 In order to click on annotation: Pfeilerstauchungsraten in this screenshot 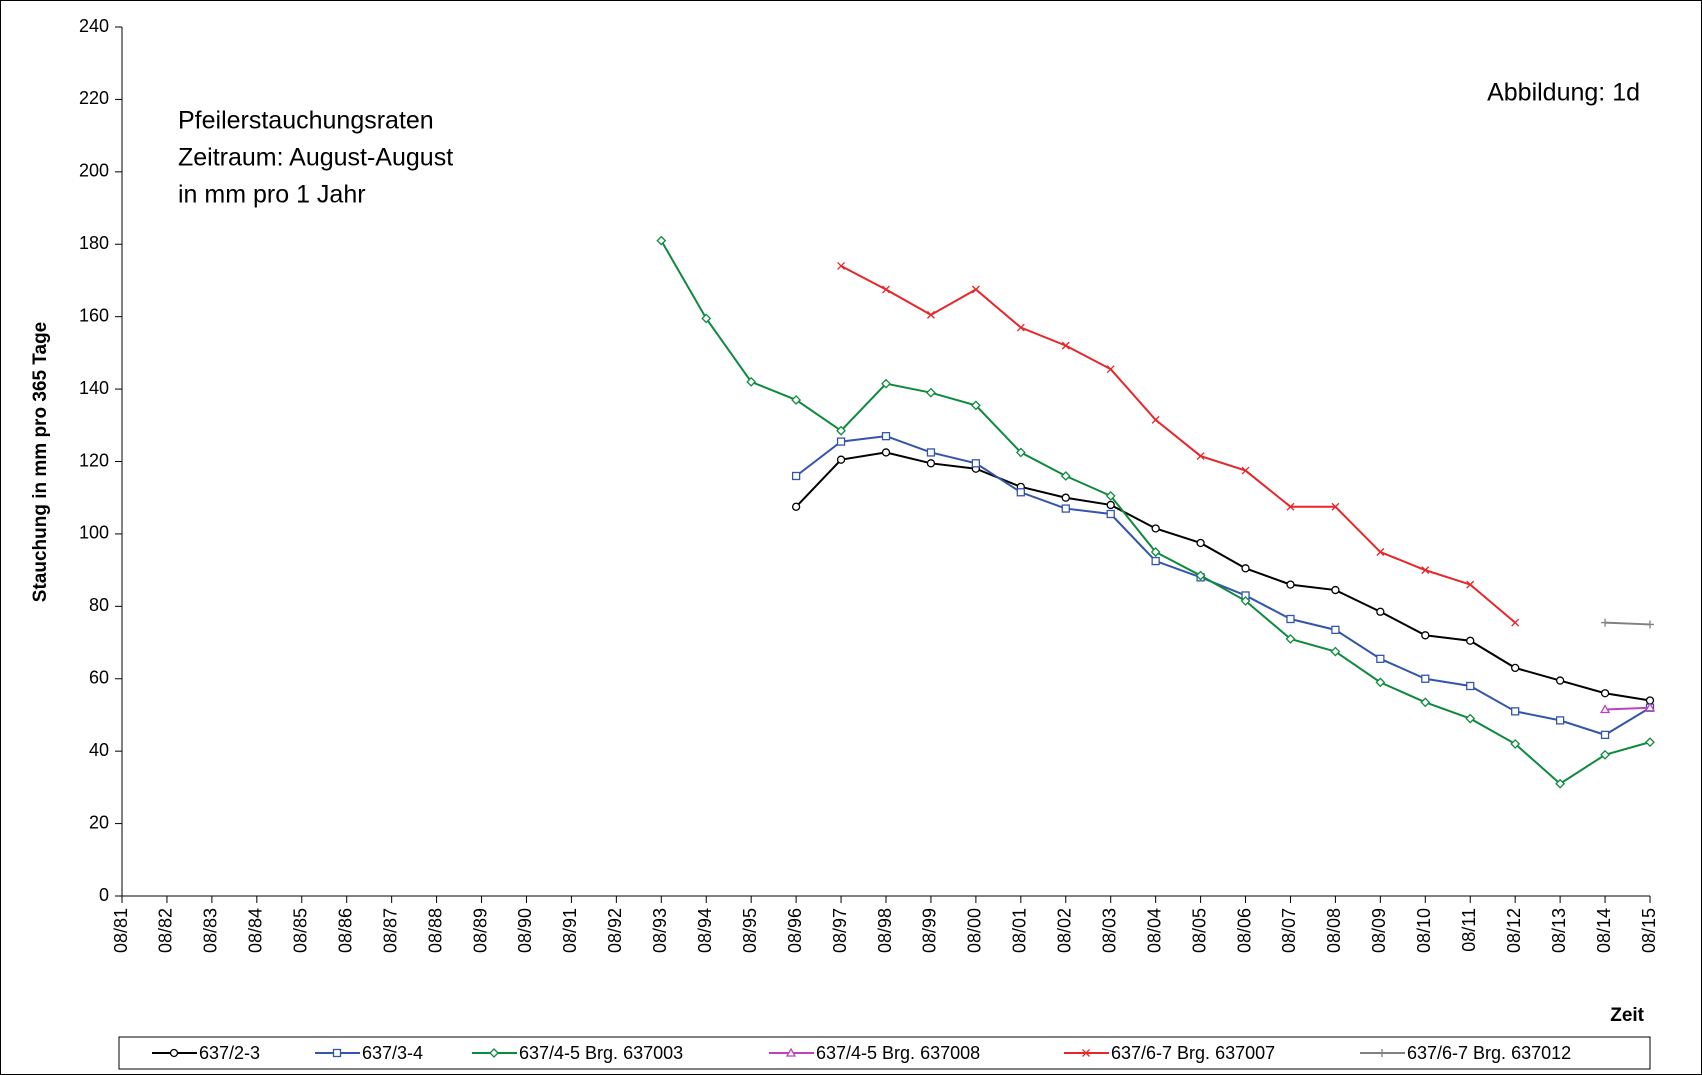, I will do `click(306, 121)`.